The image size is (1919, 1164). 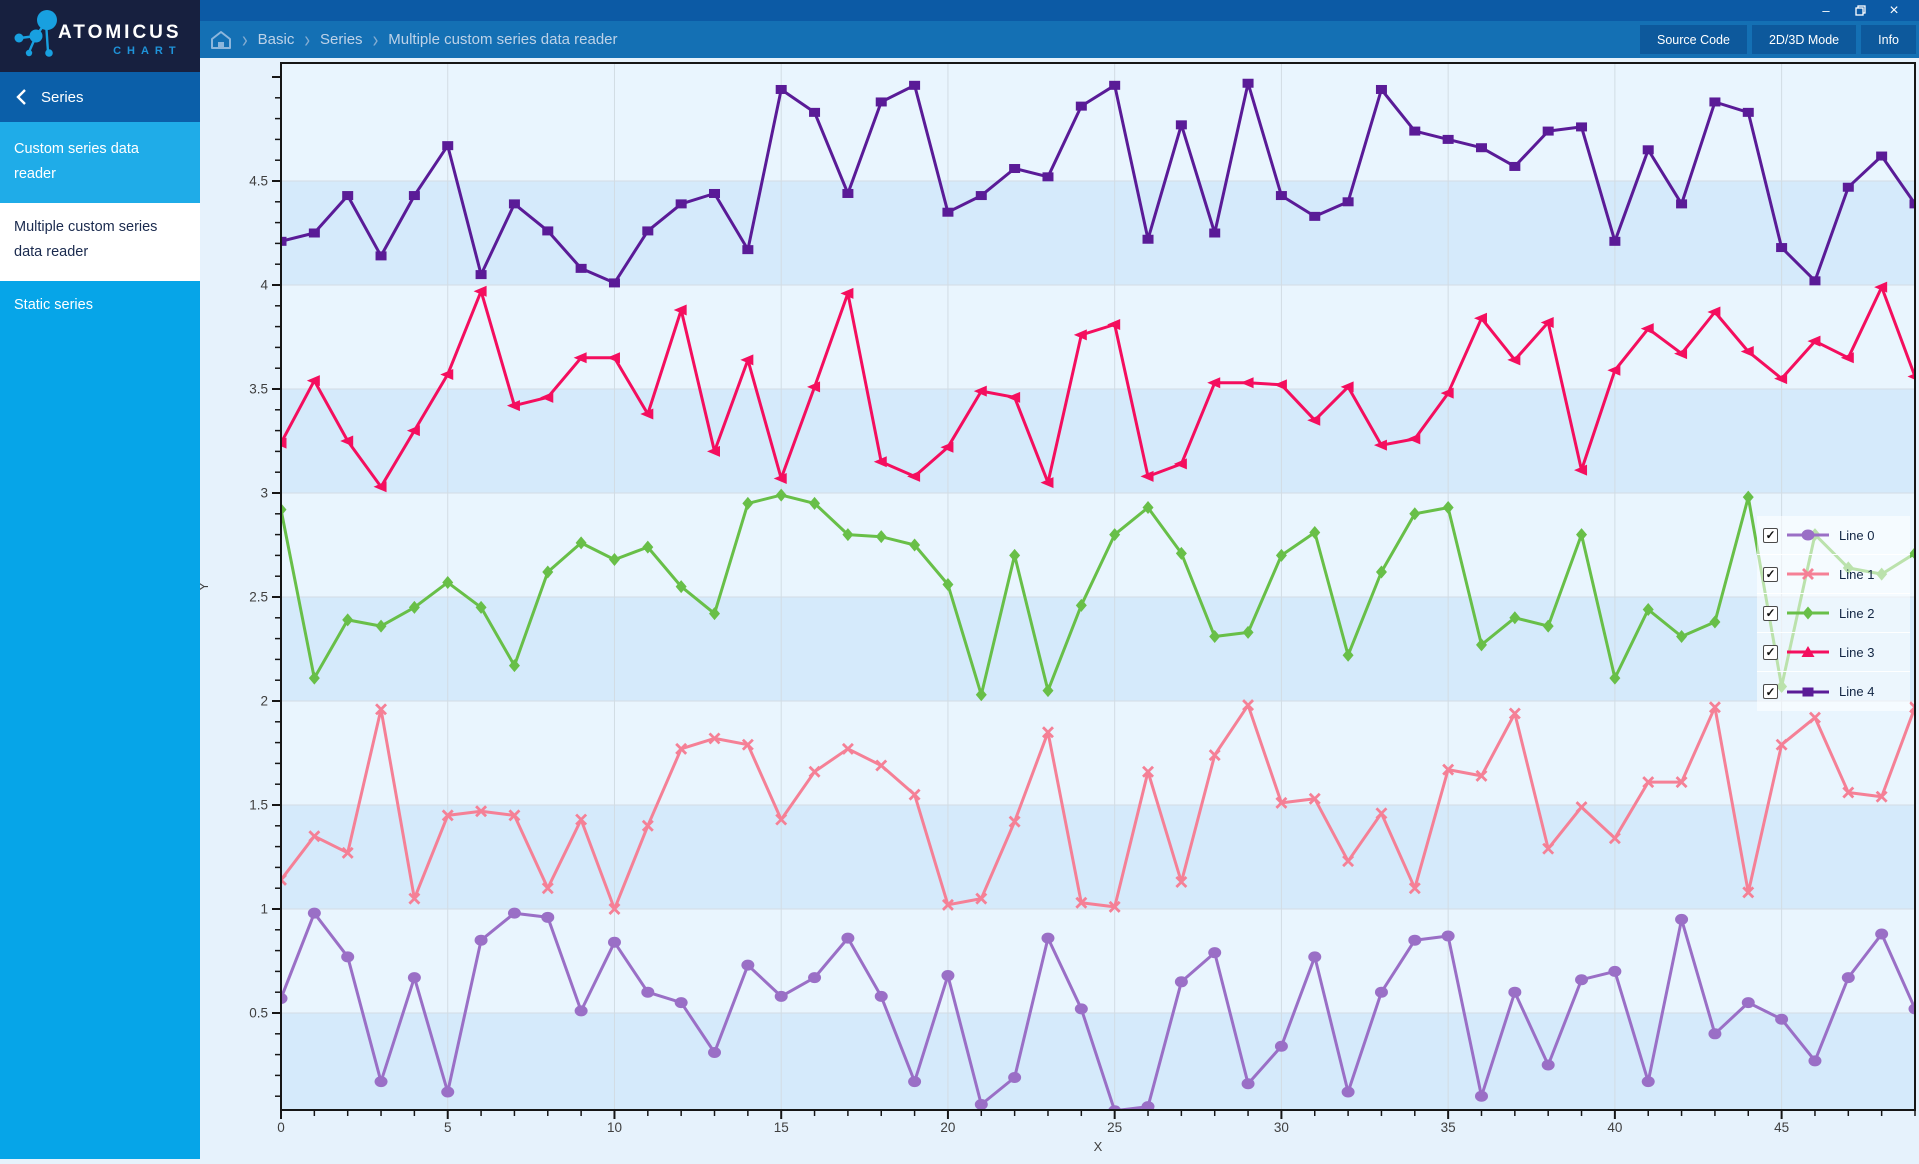 I want to click on sidebar-title: Series, so click(x=62, y=97).